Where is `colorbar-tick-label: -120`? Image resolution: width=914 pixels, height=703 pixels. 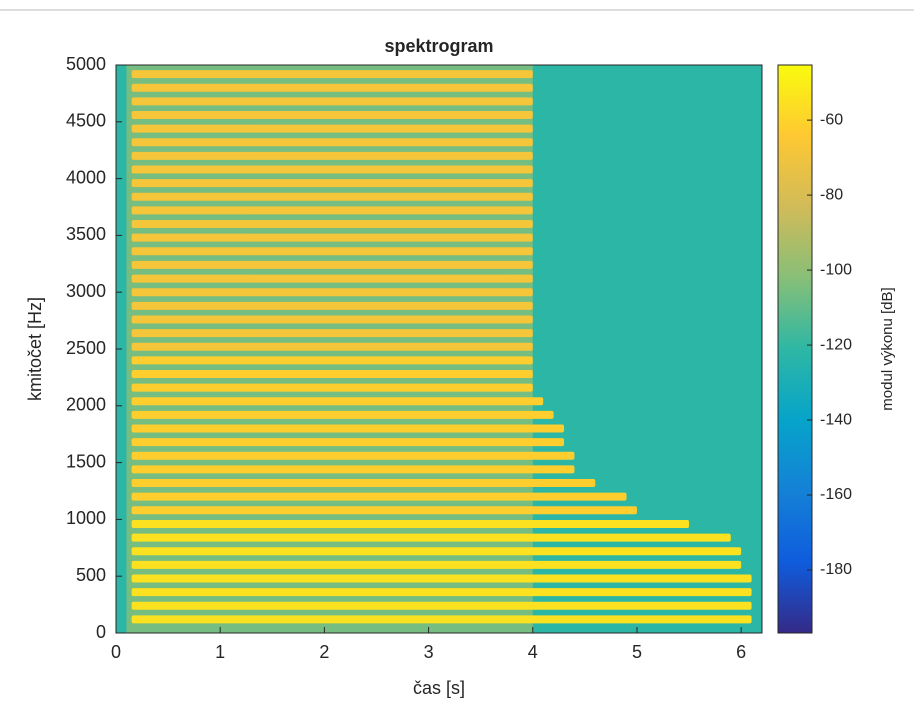 colorbar-tick-label: -120 is located at coordinates (836, 344).